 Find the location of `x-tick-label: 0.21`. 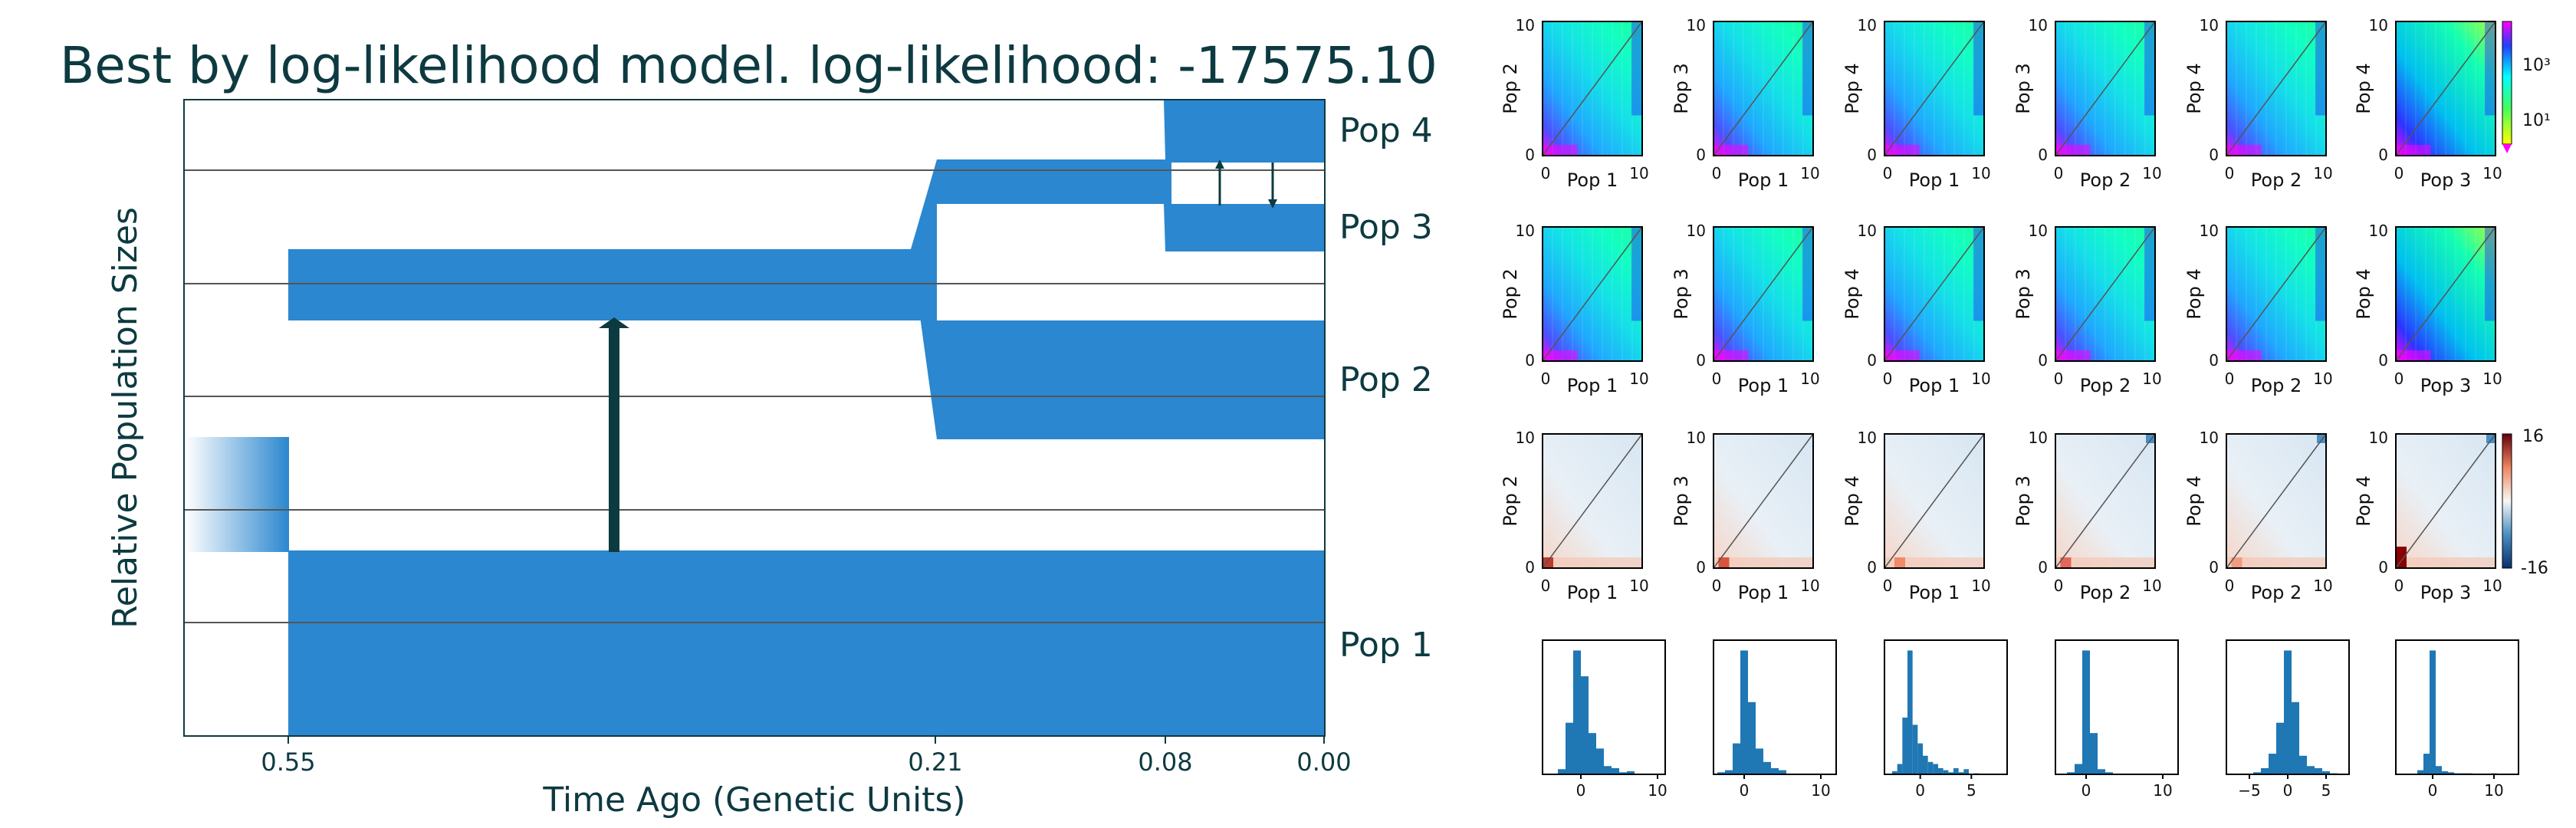

x-tick-label: 0.21 is located at coordinates (935, 763).